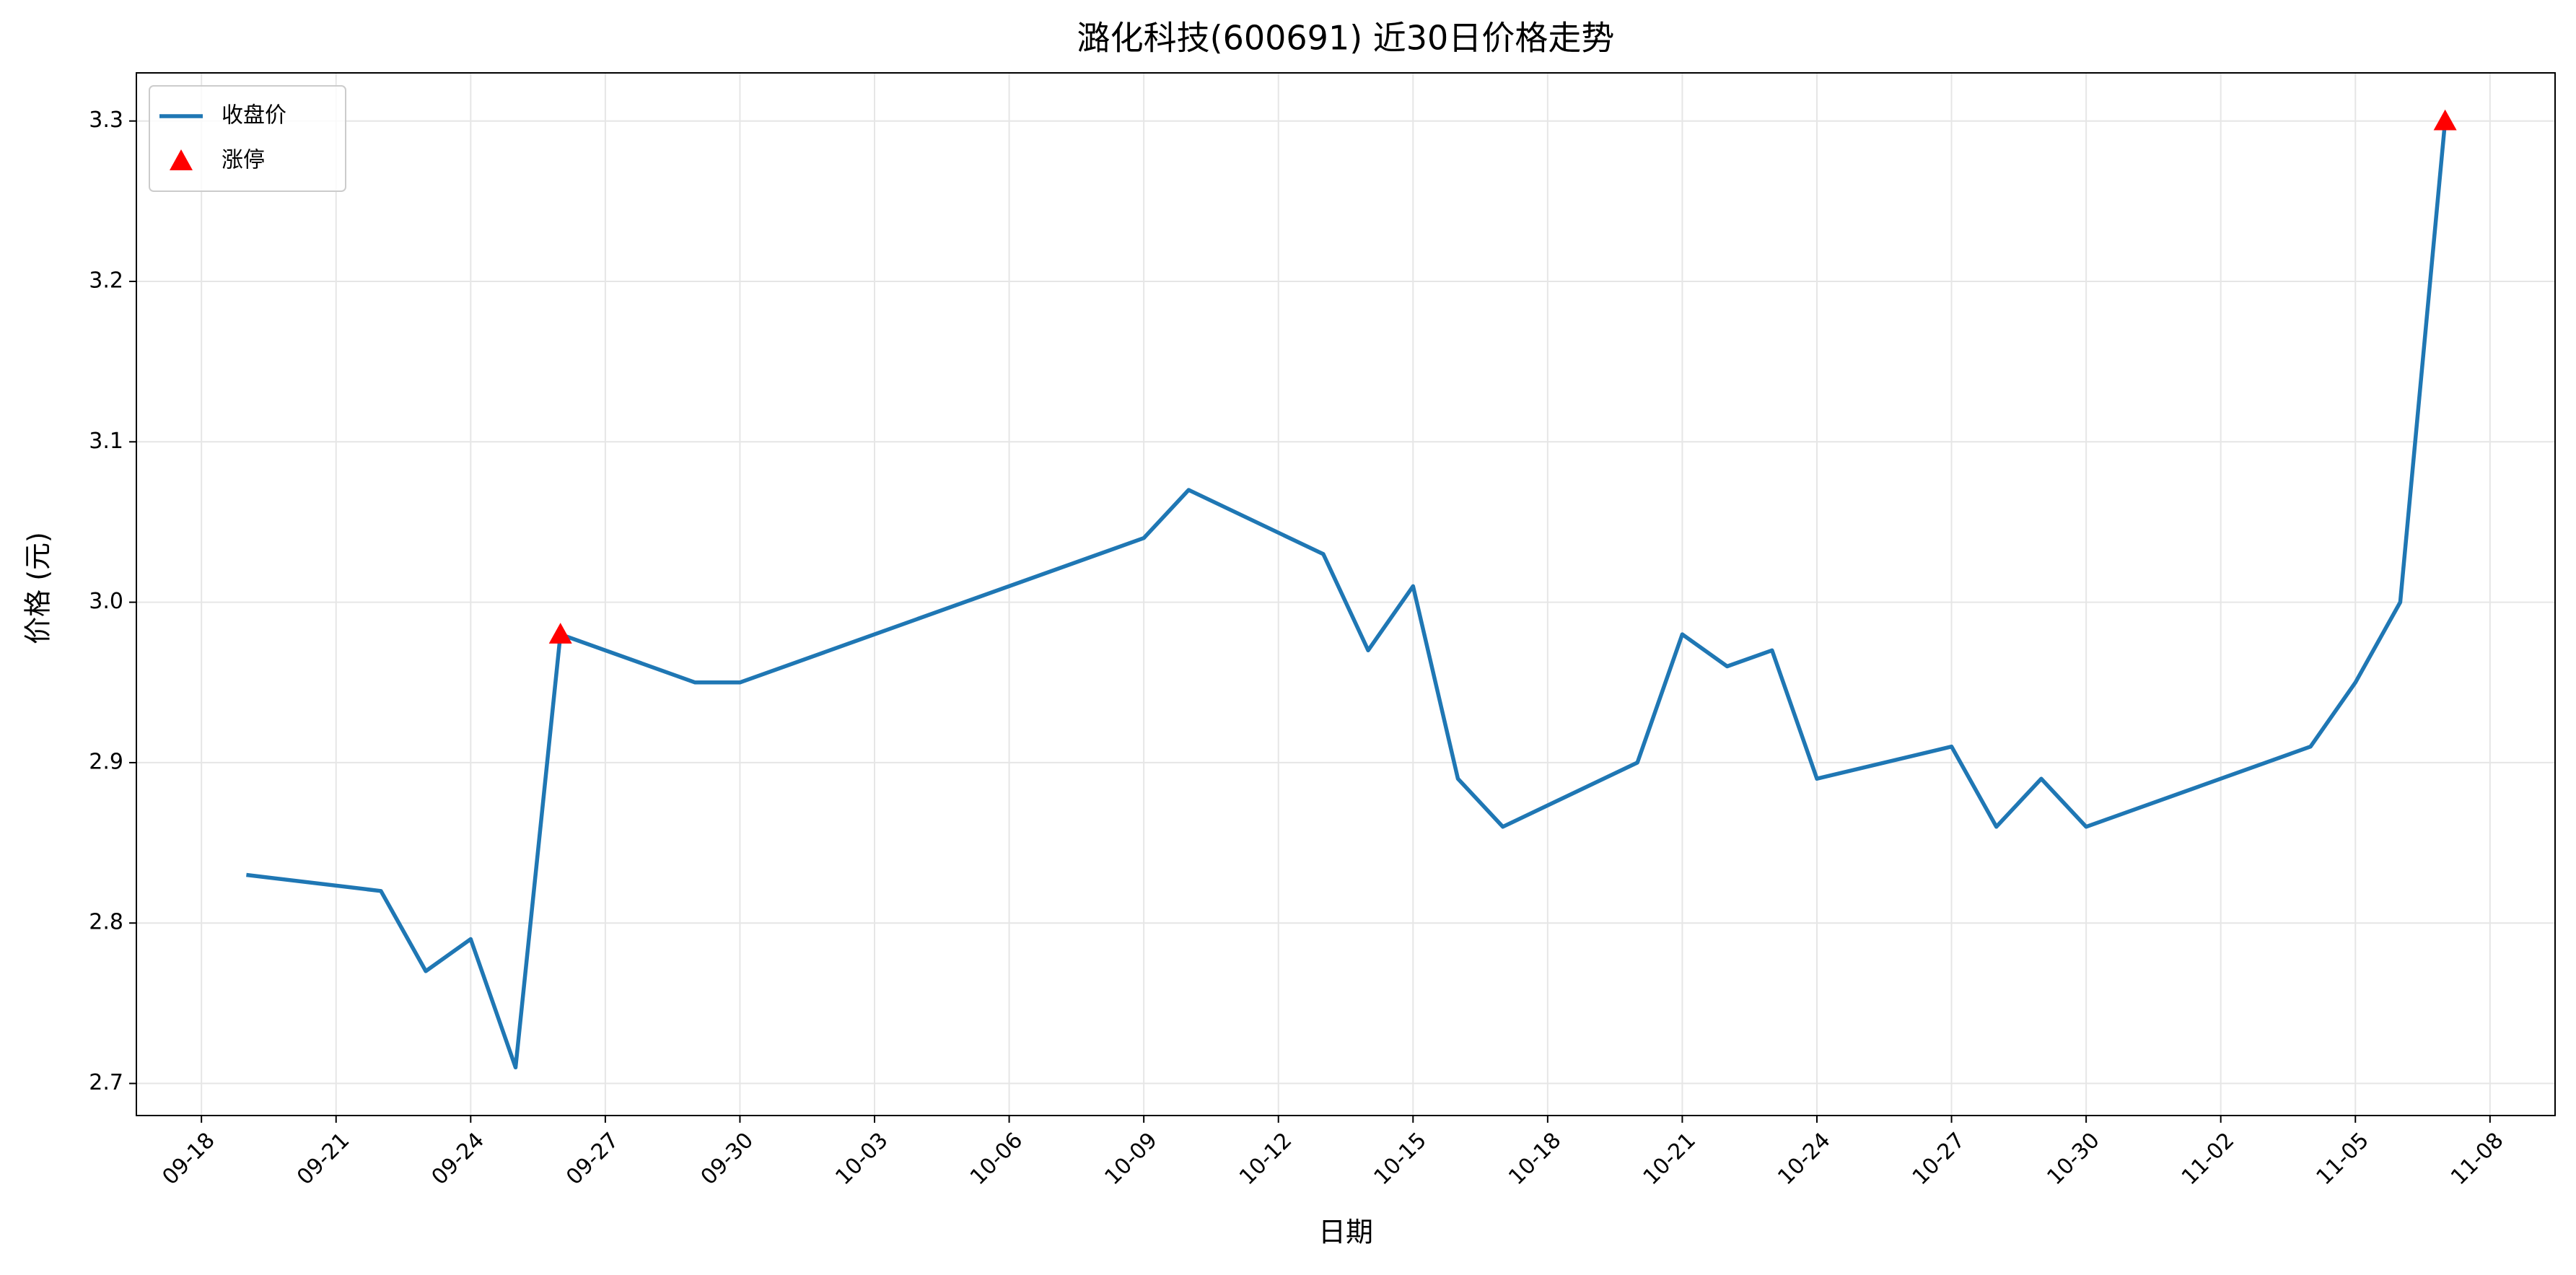 This screenshot has width=2576, height=1275. Describe the element at coordinates (254, 116) in the screenshot. I see `legend-label: 收盘价` at that location.